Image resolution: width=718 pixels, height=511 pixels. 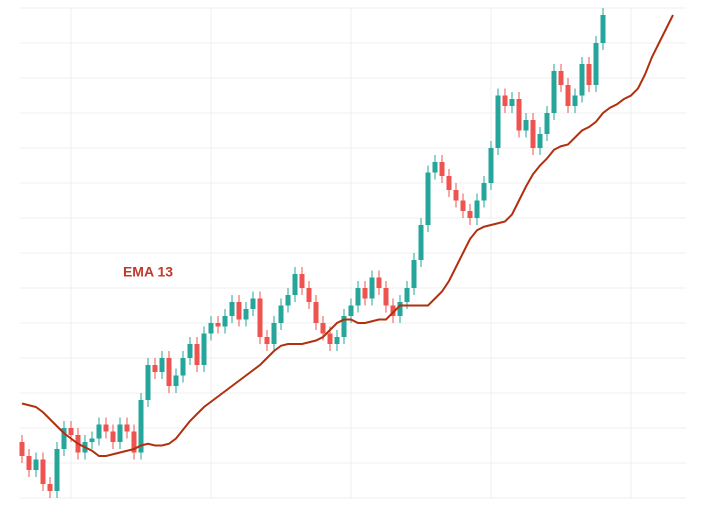 What do you see at coordinates (148, 272) in the screenshot?
I see `ema-label: EMA 13` at bounding box center [148, 272].